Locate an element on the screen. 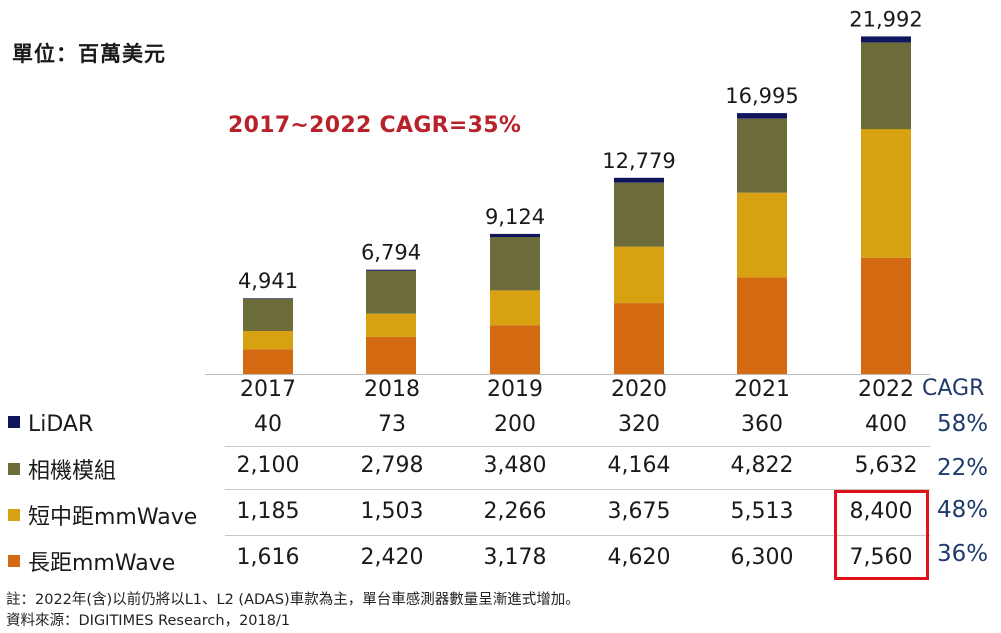 This screenshot has width=1001, height=633. row-label-short-mmwave: 短中距mmWave is located at coordinates (102, 515).